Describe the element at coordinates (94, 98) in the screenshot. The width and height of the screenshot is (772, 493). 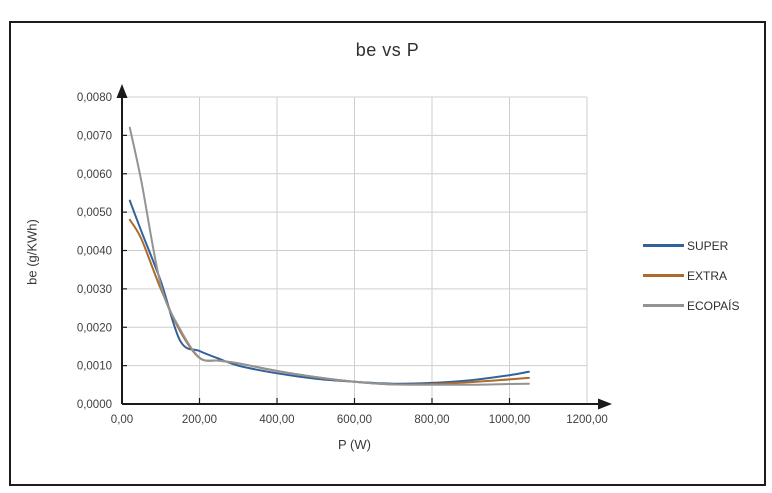
I see `y-tick-label: 0,0080` at that location.